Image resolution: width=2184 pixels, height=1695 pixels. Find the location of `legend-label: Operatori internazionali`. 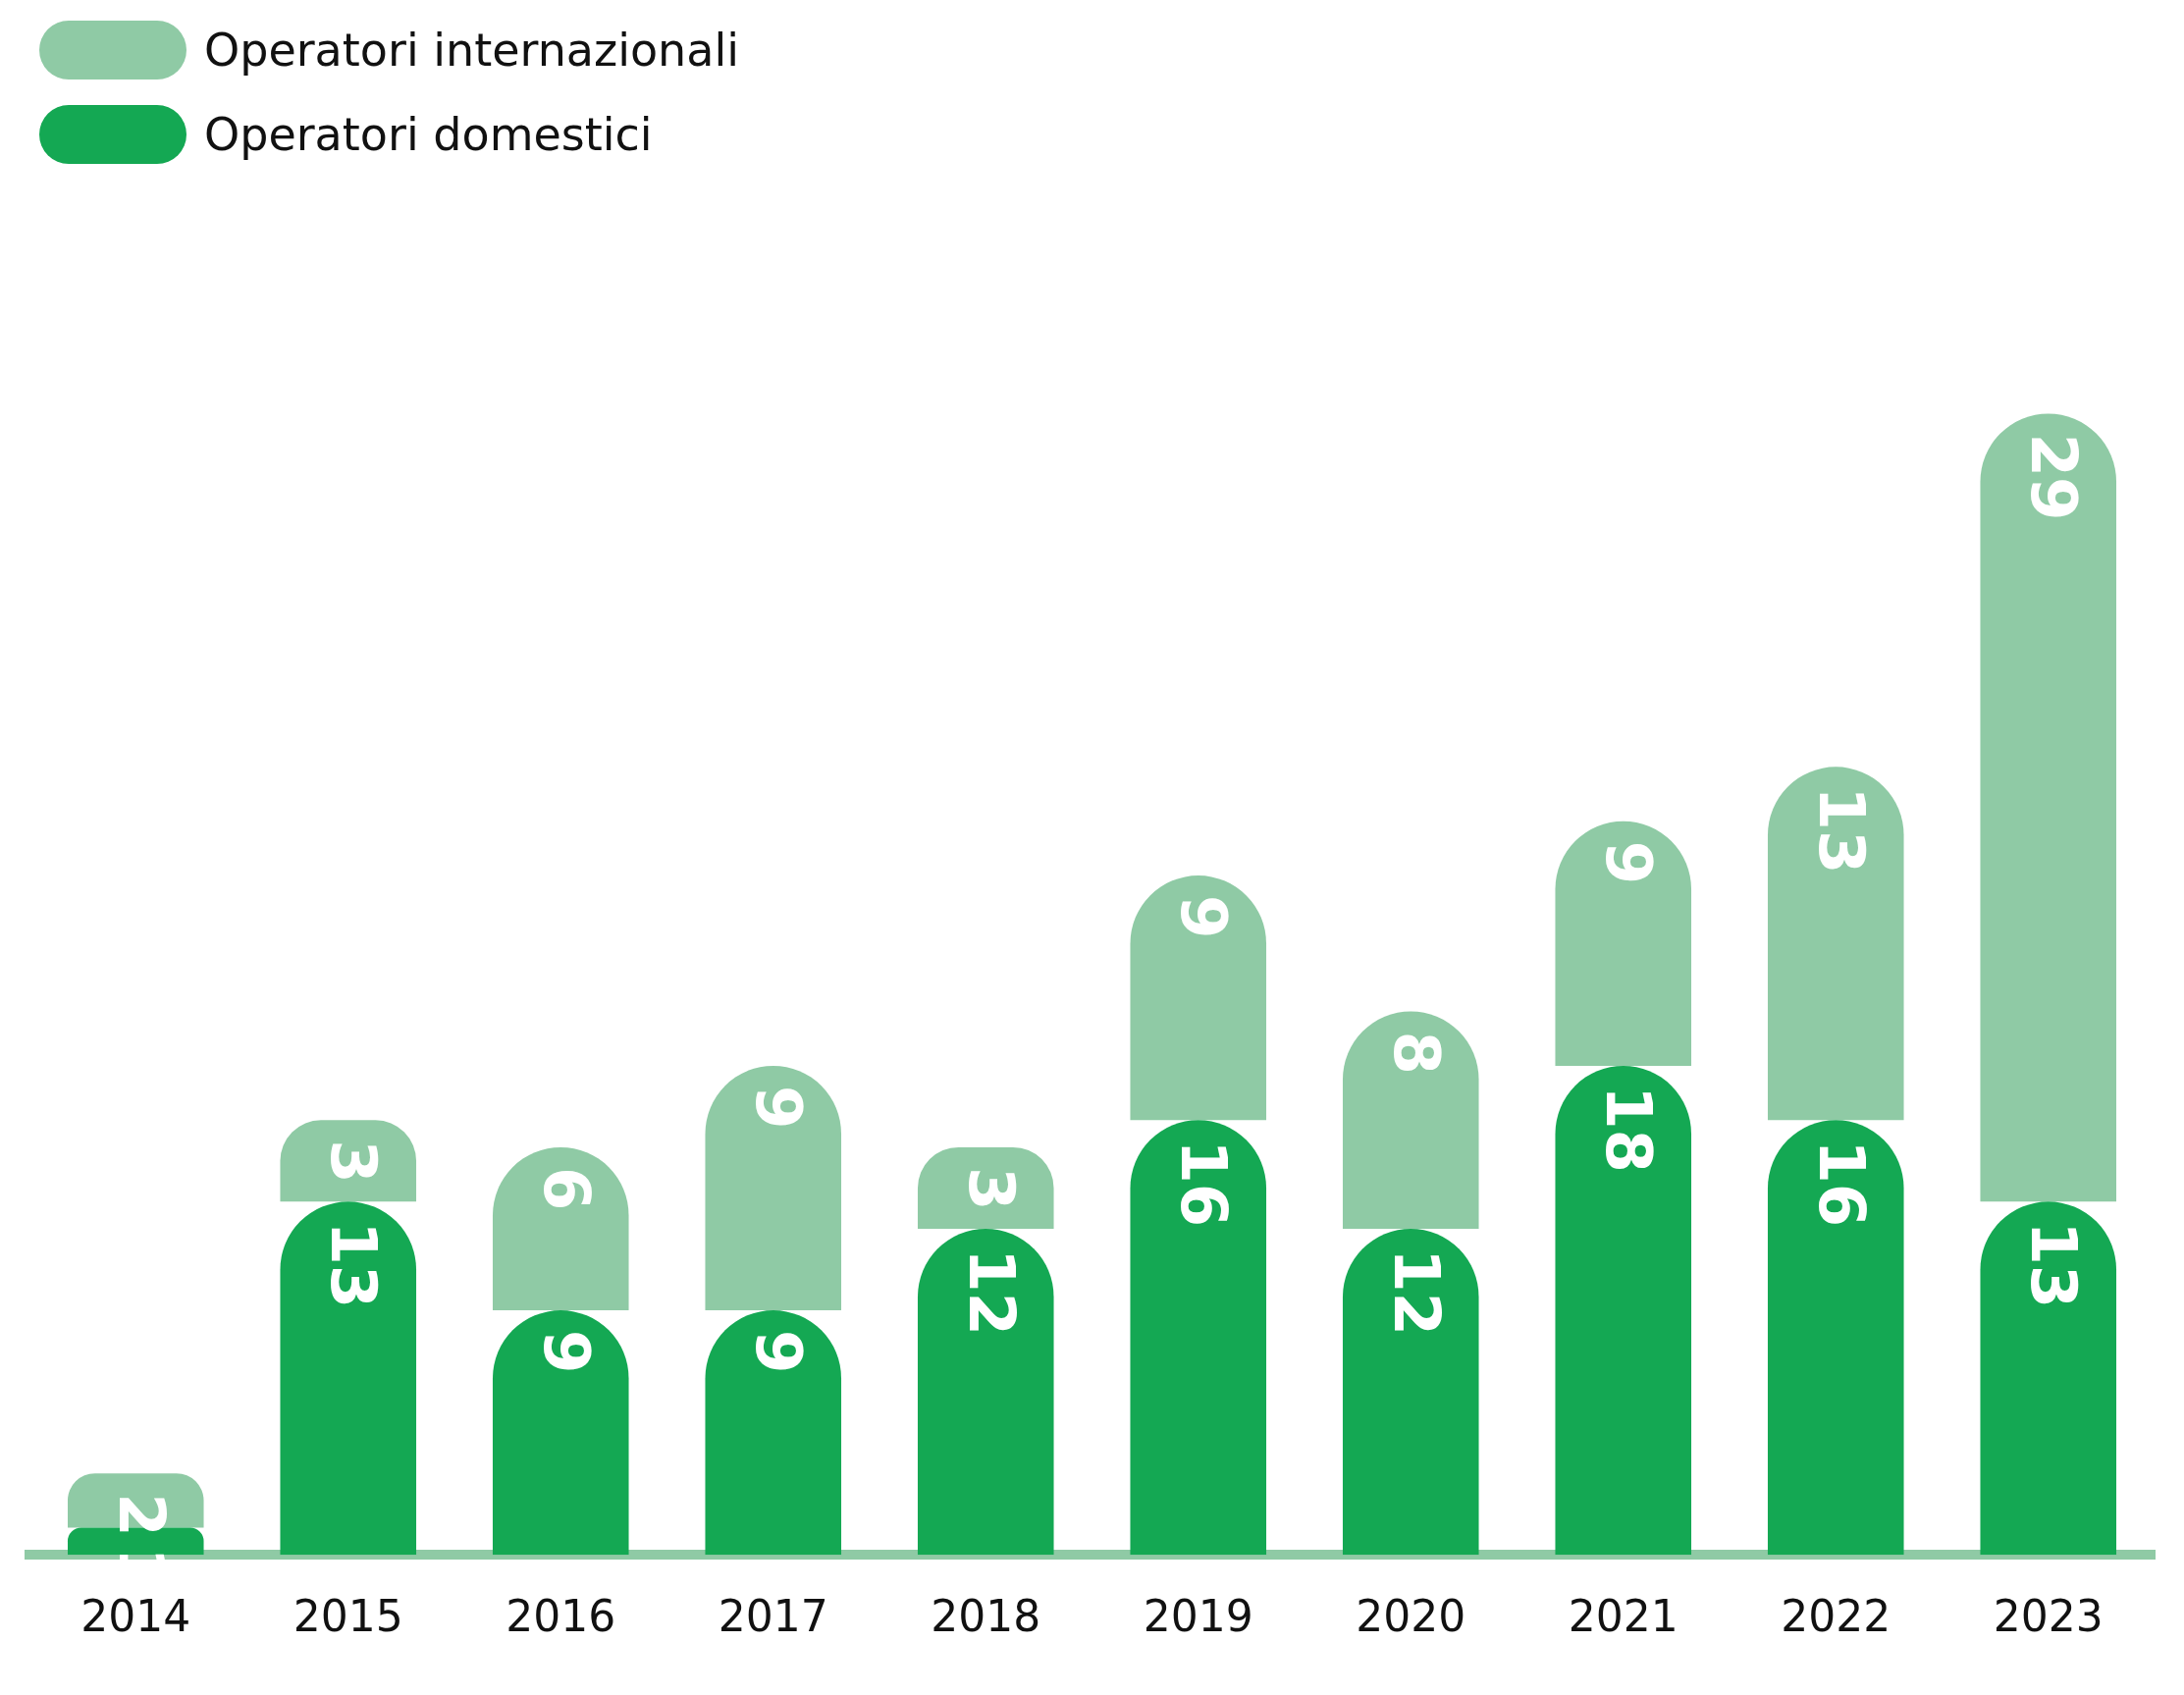

legend-label: Operatori internazionali is located at coordinates (471, 50).